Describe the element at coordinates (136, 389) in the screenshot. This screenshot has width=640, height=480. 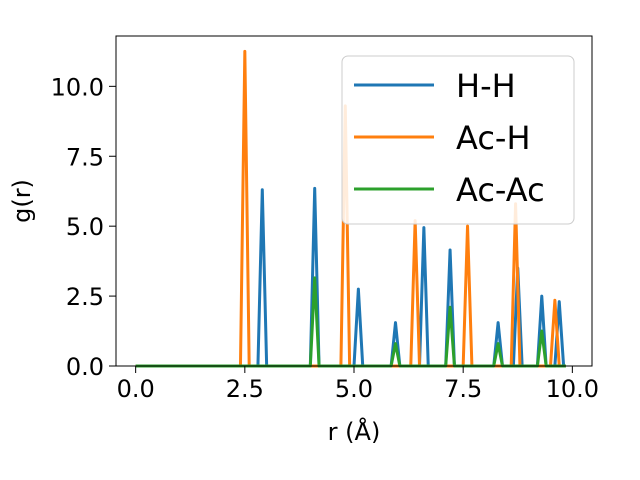
I see `x-tick-label: 0.0` at that location.